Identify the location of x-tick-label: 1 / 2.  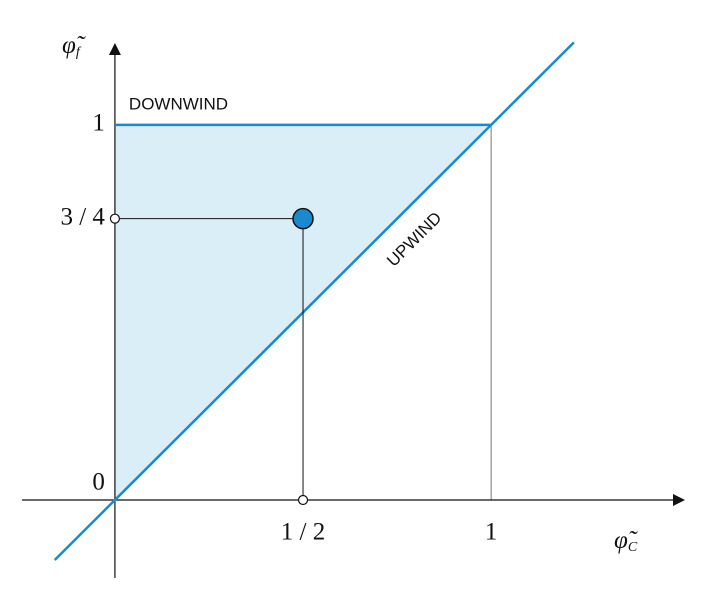
(303, 532).